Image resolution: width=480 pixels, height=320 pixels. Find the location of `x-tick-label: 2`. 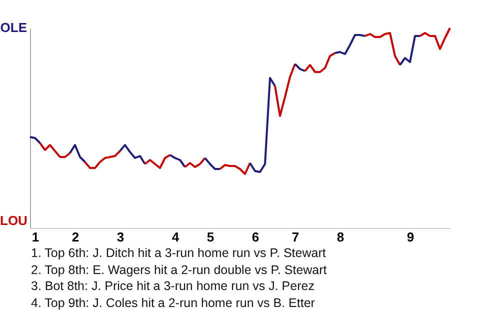

x-tick-label: 2 is located at coordinates (76, 237).